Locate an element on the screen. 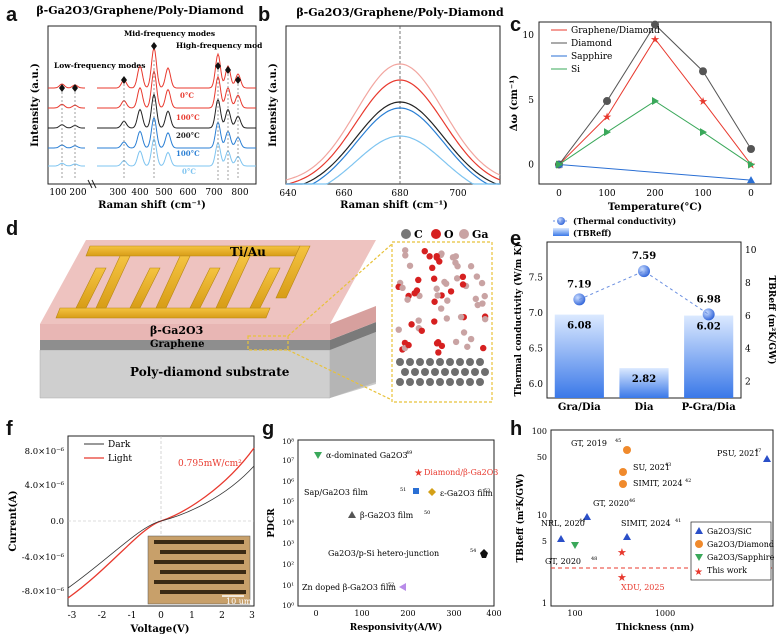 The height and width of the screenshot is (640, 777). e-ytick-left-0: 6.0 is located at coordinates (536, 385).